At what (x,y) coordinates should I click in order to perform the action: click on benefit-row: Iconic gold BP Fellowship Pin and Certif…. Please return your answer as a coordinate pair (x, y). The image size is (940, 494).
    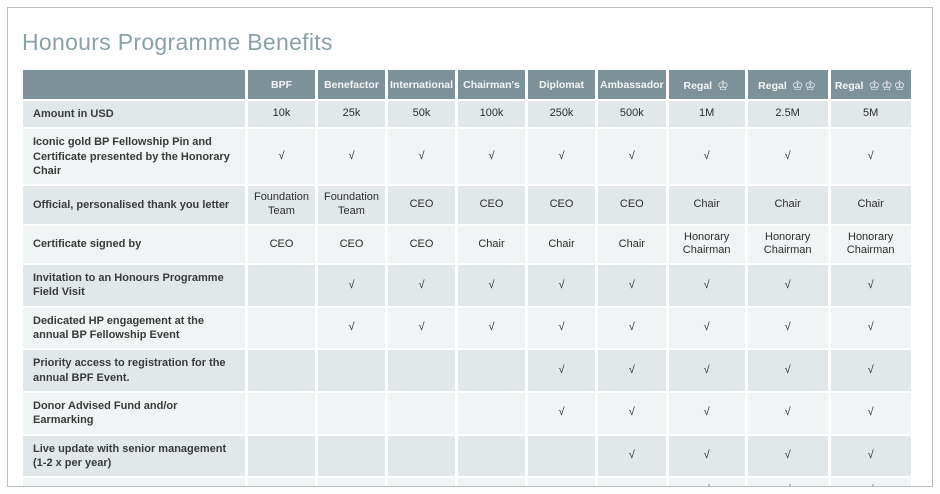
    Looking at the image, I should click on (467, 157).